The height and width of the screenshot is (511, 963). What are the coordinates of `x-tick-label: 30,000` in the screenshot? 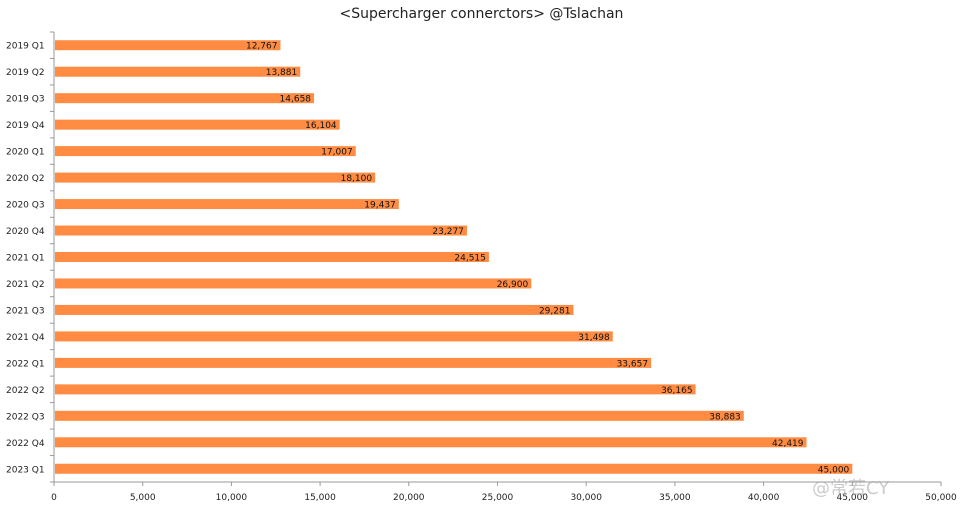 It's located at (586, 498).